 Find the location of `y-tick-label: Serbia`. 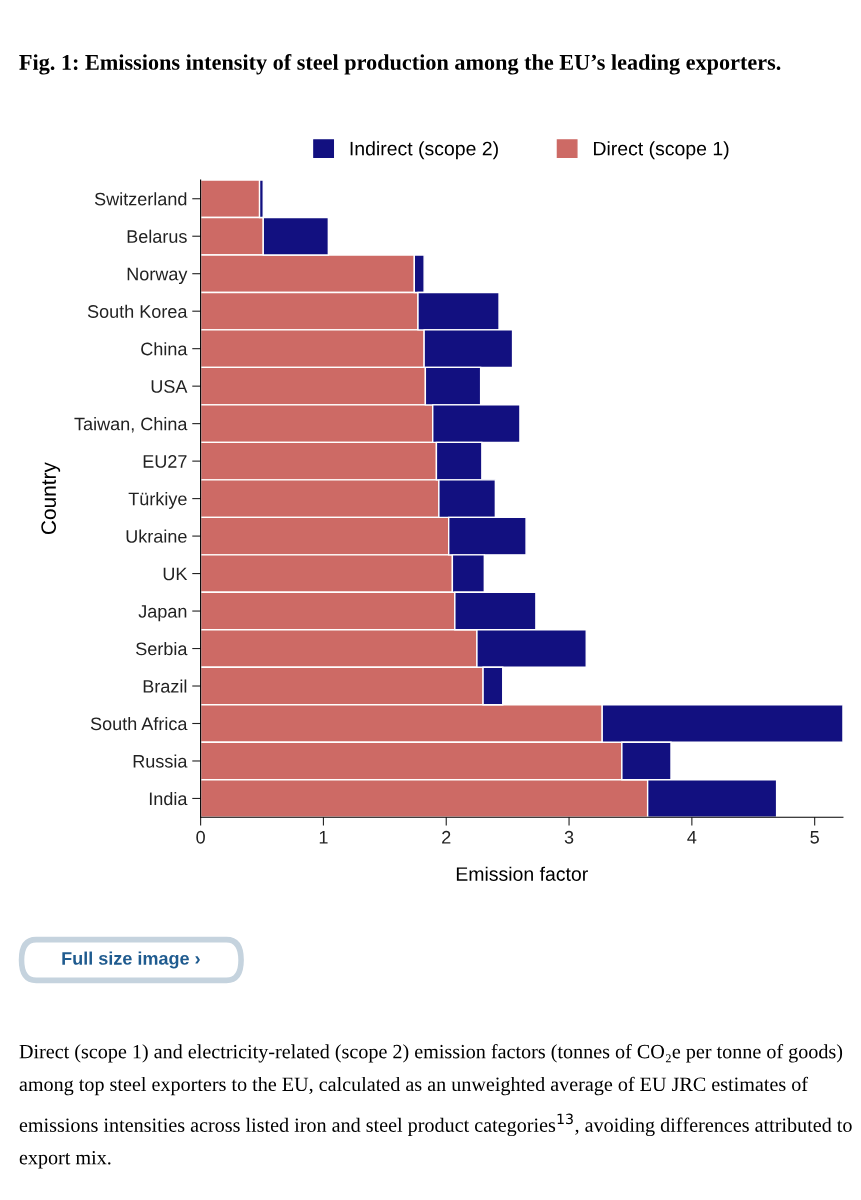

y-tick-label: Serbia is located at coordinates (162, 648).